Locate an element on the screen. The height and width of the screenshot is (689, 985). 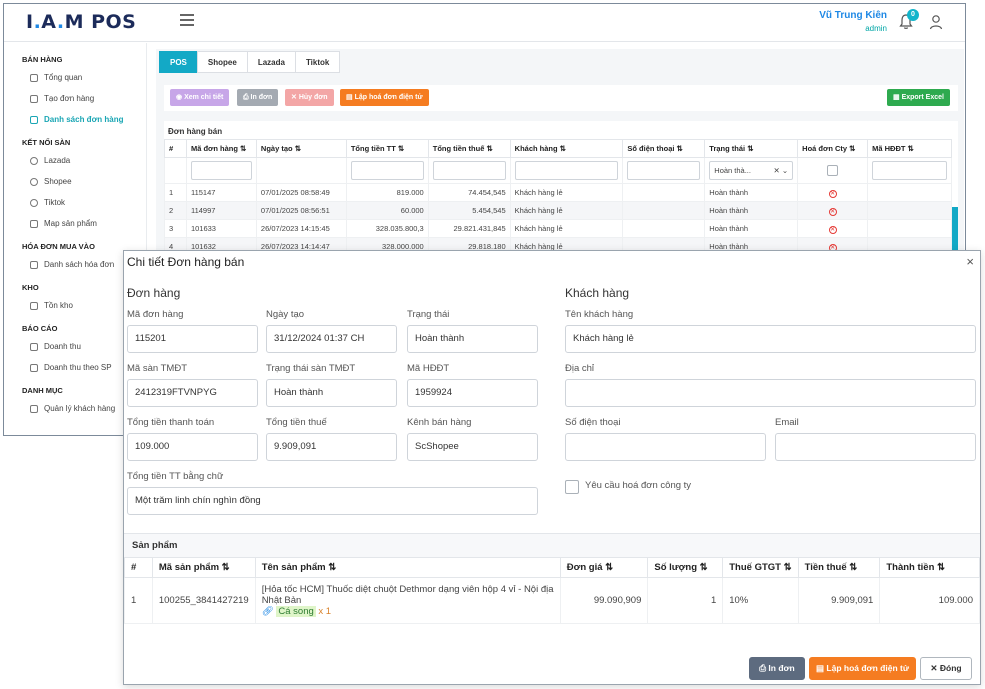
user-icon is located at coordinates (936, 22).